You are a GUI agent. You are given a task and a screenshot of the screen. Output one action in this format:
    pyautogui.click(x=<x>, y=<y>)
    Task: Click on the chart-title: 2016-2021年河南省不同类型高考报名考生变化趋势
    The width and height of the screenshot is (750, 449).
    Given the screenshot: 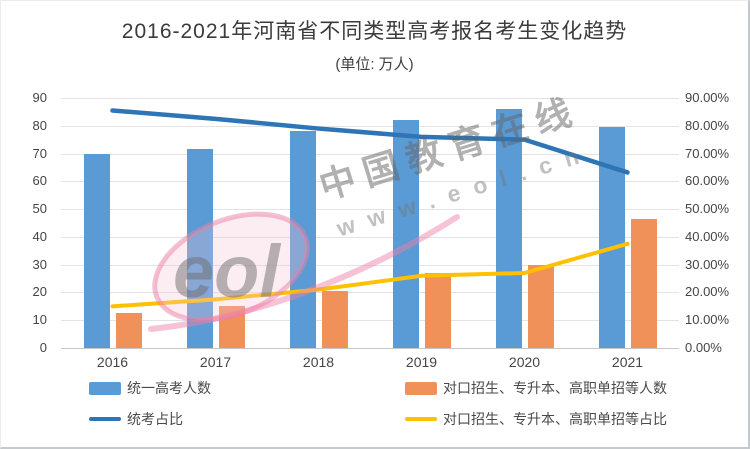 What is the action you would take?
    pyautogui.click(x=374, y=31)
    